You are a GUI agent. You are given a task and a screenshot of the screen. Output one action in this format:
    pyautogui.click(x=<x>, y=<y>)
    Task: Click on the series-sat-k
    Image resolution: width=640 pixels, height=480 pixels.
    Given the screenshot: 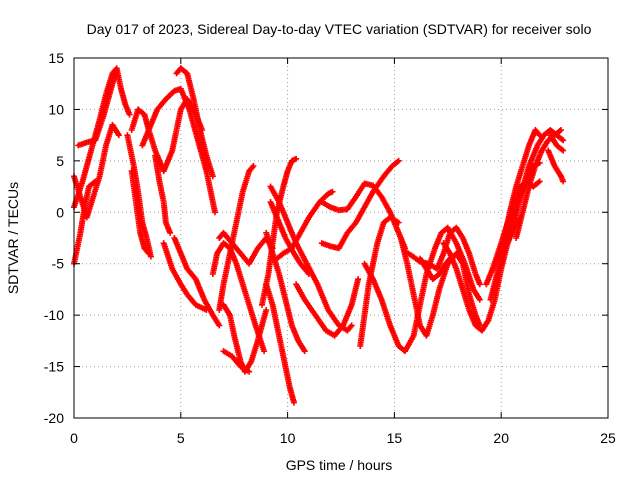 What is the action you would take?
    pyautogui.click(x=197, y=282)
    